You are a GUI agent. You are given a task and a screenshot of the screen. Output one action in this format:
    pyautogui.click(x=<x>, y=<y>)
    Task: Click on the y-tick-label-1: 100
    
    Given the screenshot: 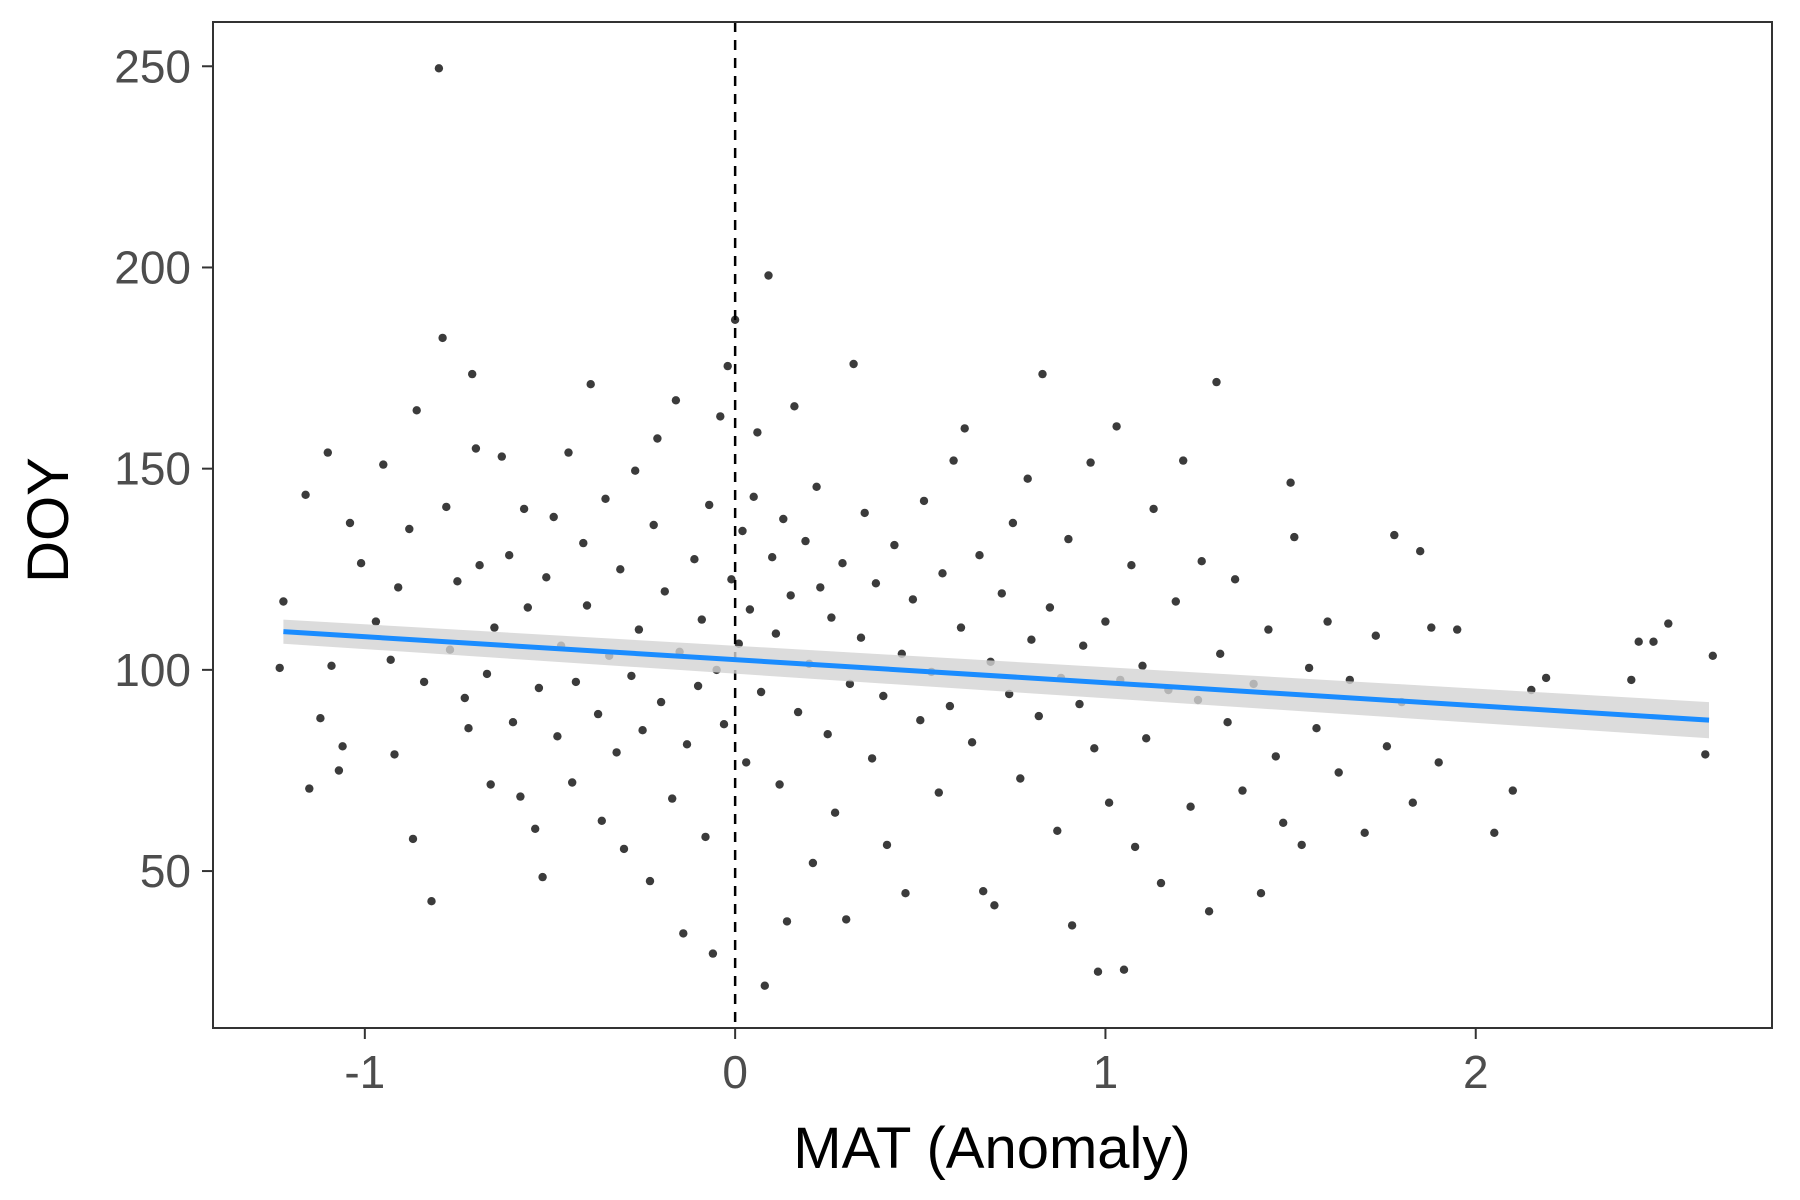 What is the action you would take?
    pyautogui.click(x=152, y=670)
    